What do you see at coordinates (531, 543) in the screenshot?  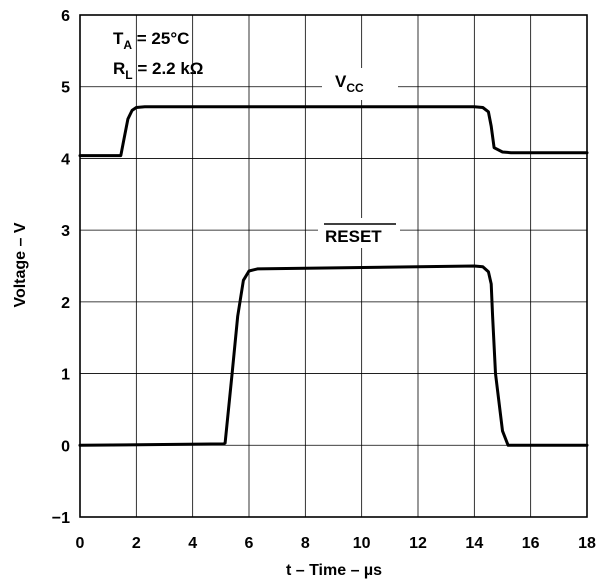 I see `x-tick-label: 16` at bounding box center [531, 543].